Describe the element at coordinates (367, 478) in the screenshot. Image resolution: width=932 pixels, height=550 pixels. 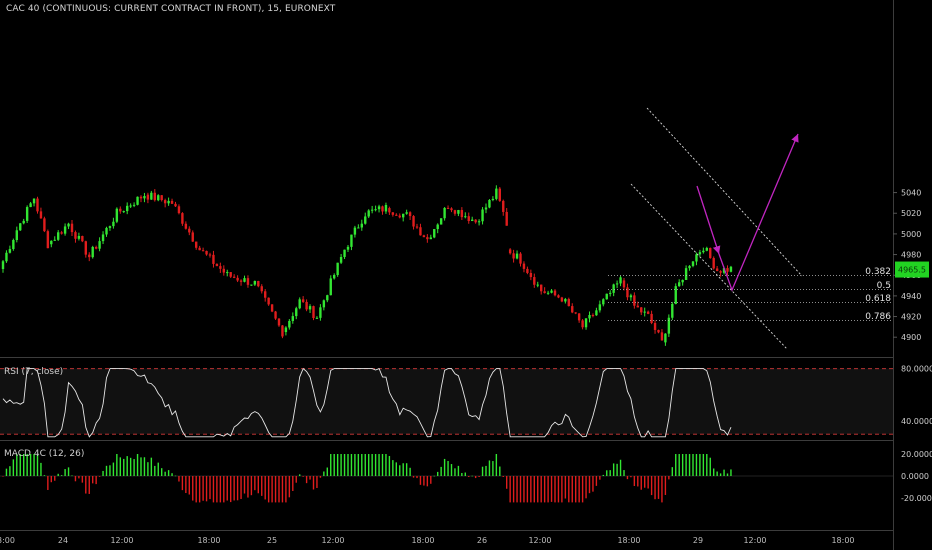
I see `macd-histogram` at that location.